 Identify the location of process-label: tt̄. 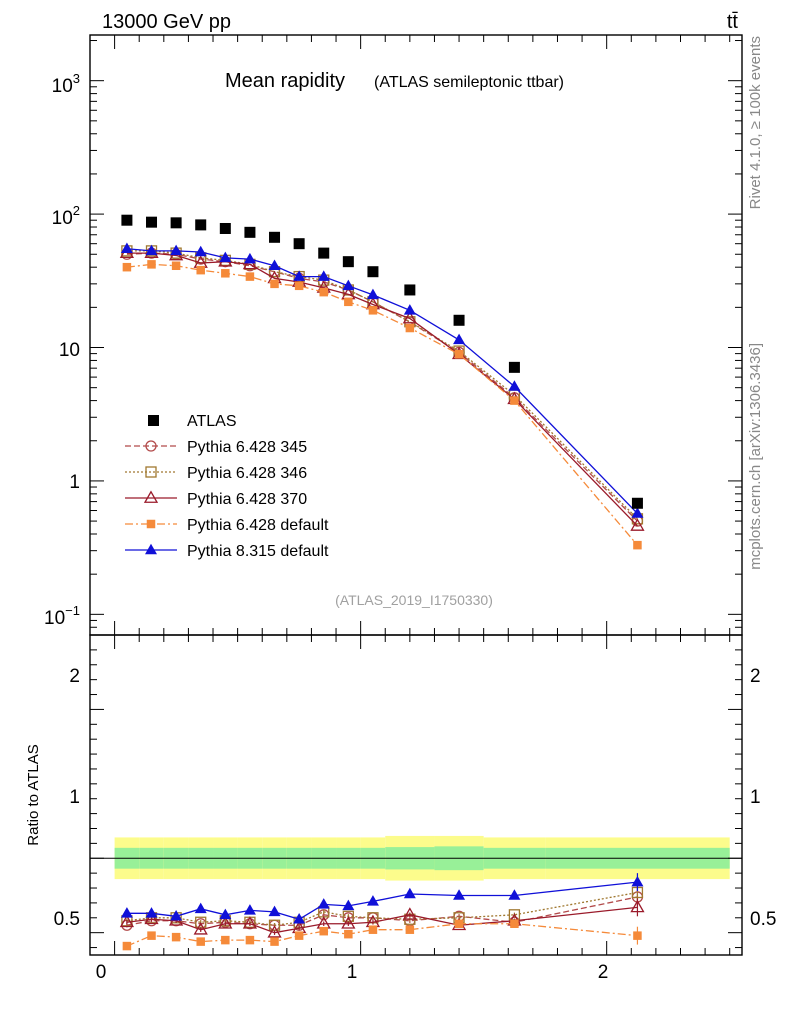
(733, 22).